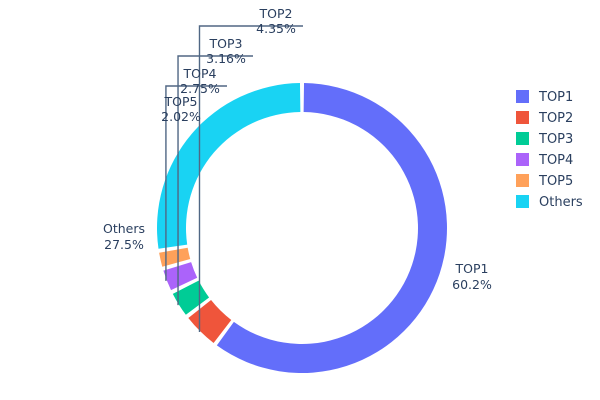  What do you see at coordinates (181, 101) in the screenshot?
I see `slice-label-top5-name: TOP5` at bounding box center [181, 101].